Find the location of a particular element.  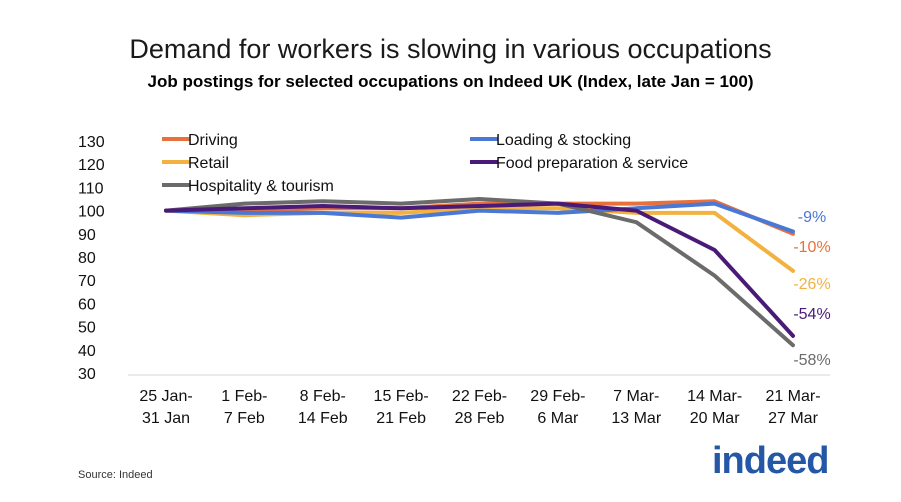

x-tick-label: 8 Feb-14 Feb is located at coordinates (323, 407).